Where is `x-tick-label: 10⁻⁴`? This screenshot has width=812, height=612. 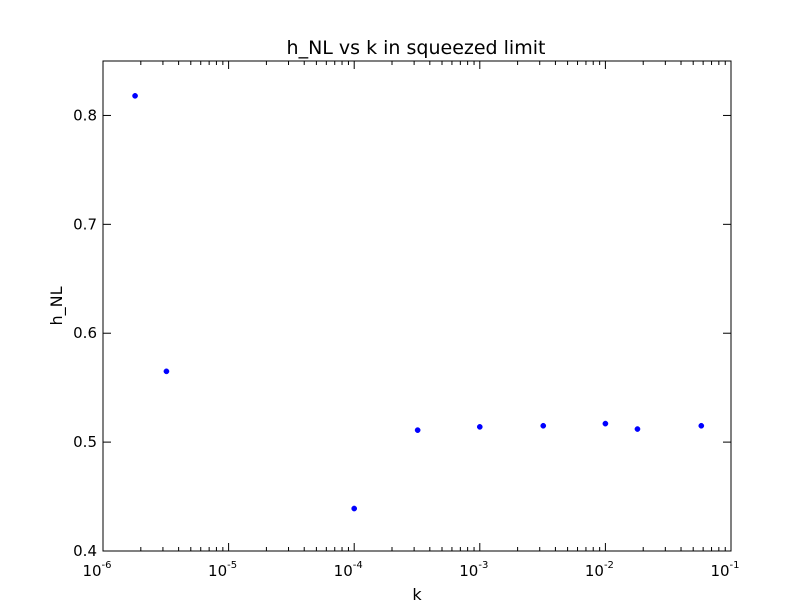 x-tick-label: 10⁻⁴ is located at coordinates (348, 570).